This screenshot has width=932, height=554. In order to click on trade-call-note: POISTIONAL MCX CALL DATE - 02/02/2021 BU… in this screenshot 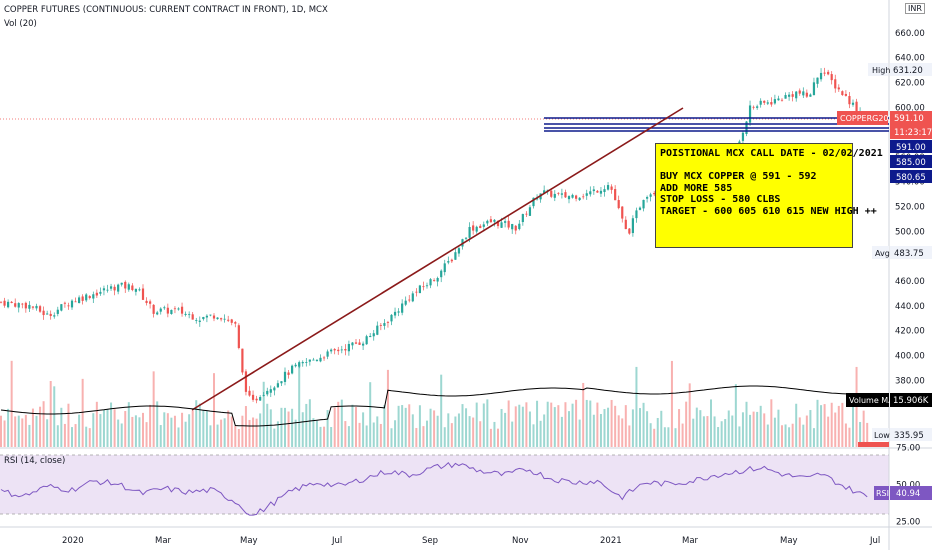, I will do `click(769, 195)`.